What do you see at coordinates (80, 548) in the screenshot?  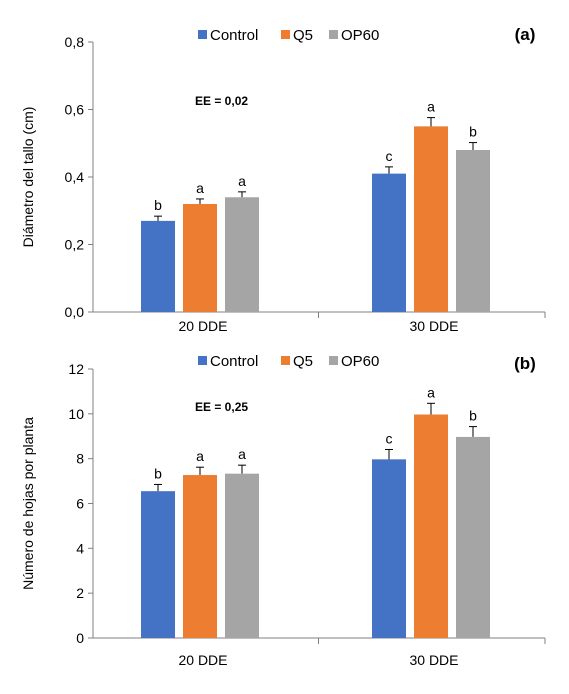 I see `y-tick-label: 4` at bounding box center [80, 548].